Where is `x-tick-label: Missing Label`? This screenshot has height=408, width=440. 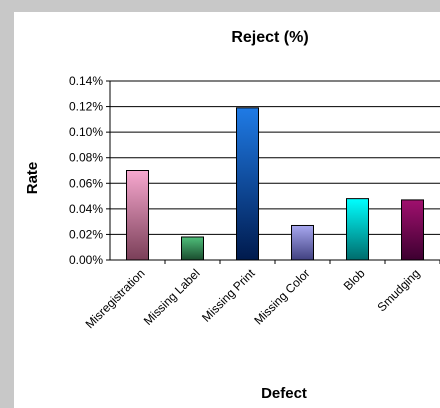
x-tick-label: Missing Label is located at coordinates (172, 297).